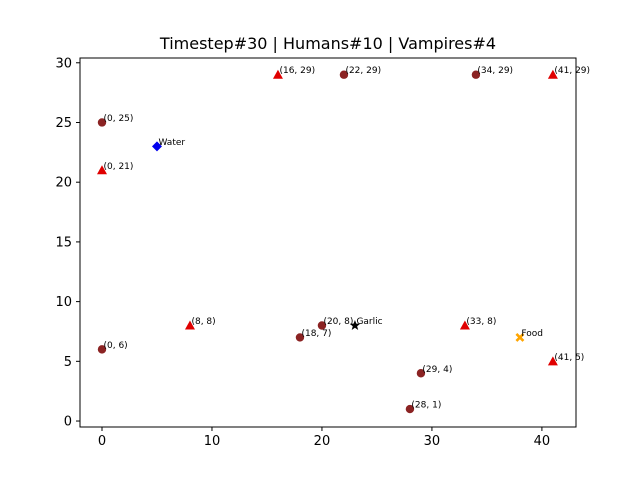  I want to click on garlic-marker, so click(355, 325).